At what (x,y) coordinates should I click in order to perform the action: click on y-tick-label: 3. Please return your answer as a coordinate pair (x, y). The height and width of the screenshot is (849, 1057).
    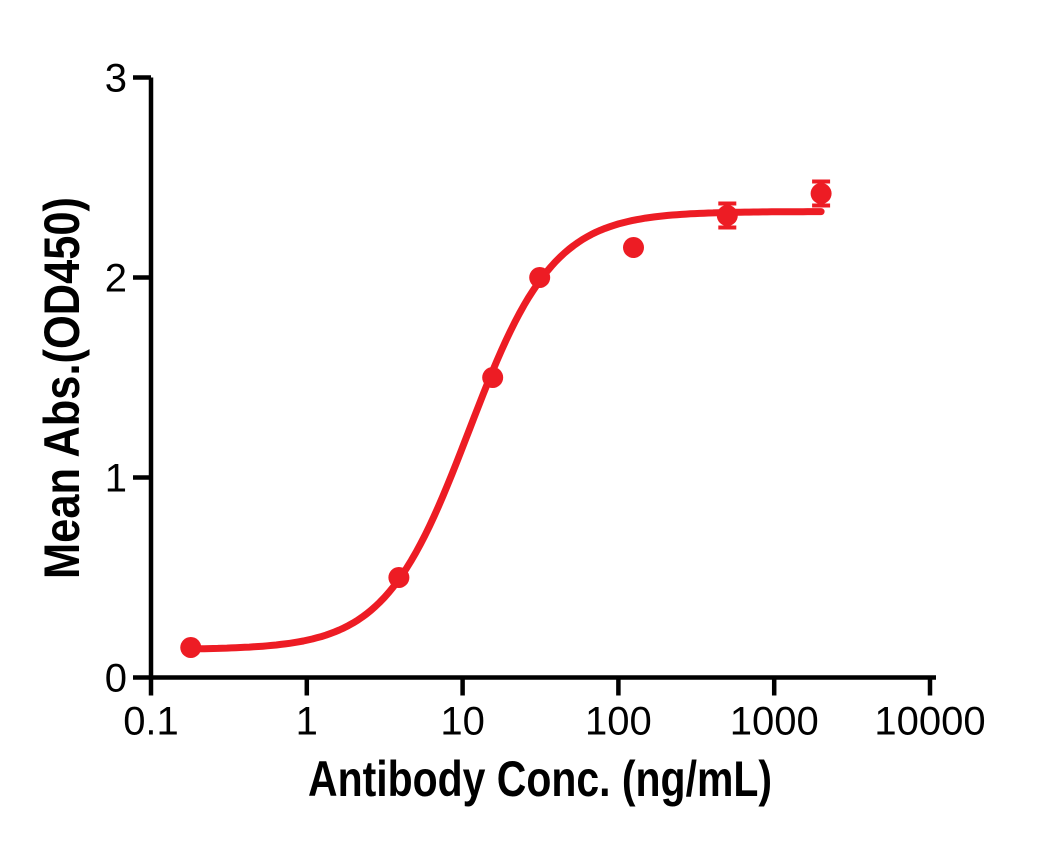
    Looking at the image, I should click on (116, 79).